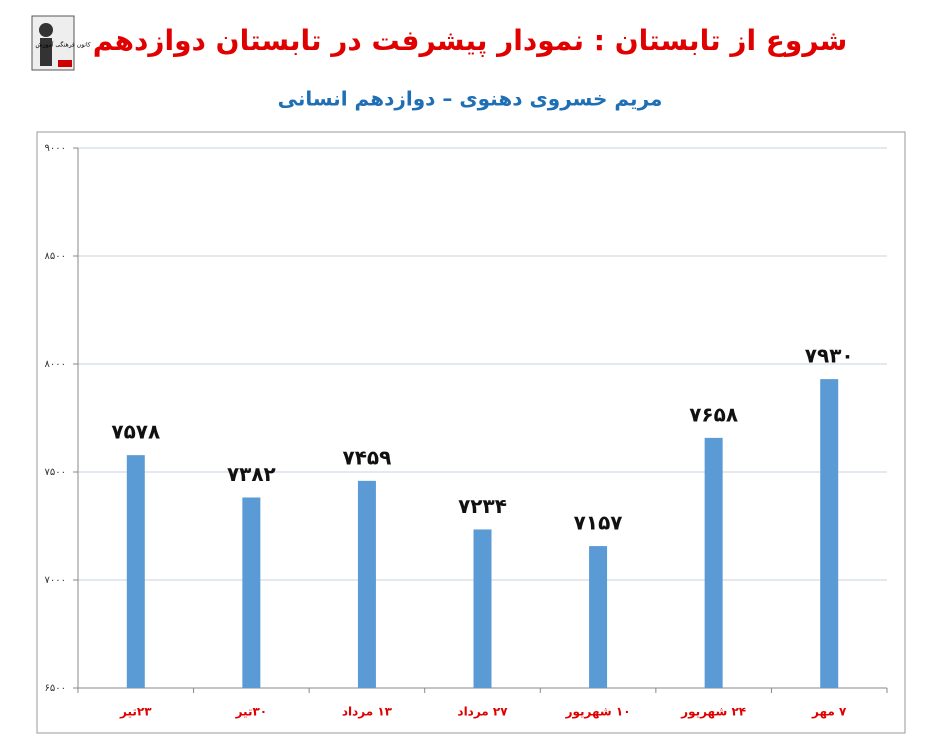 The width and height of the screenshot is (942, 756). I want to click on value-label: ۷۲۳۴, so click(482, 506).